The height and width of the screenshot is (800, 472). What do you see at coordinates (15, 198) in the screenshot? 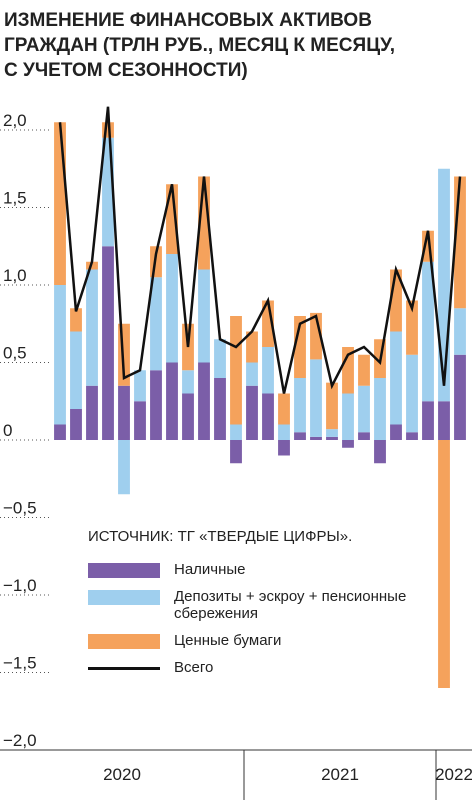
I see `y-tick-label: 1,5` at bounding box center [15, 198].